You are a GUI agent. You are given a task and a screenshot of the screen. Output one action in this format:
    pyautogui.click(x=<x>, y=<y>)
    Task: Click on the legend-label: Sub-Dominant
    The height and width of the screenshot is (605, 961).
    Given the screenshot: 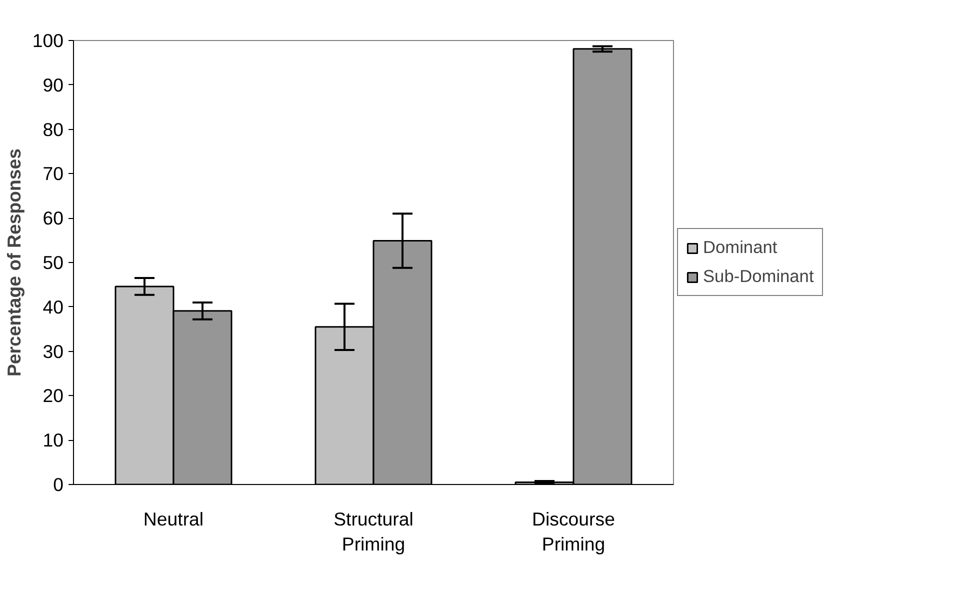 What is the action you would take?
    pyautogui.click(x=758, y=276)
    